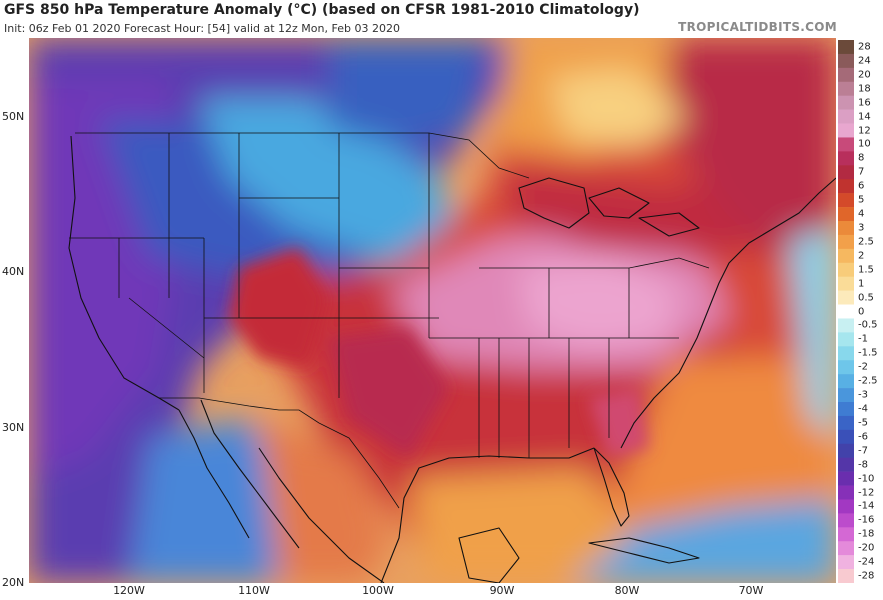  I want to click on colorbar, so click(846, 311).